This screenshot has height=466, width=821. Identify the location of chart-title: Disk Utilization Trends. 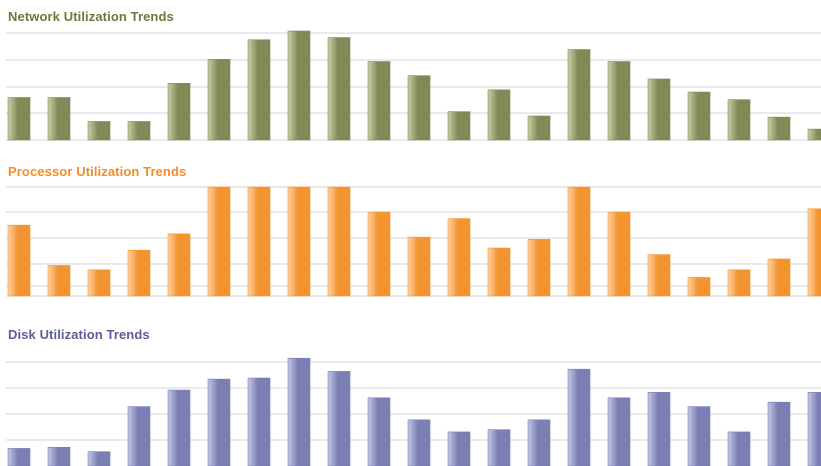
(79, 334).